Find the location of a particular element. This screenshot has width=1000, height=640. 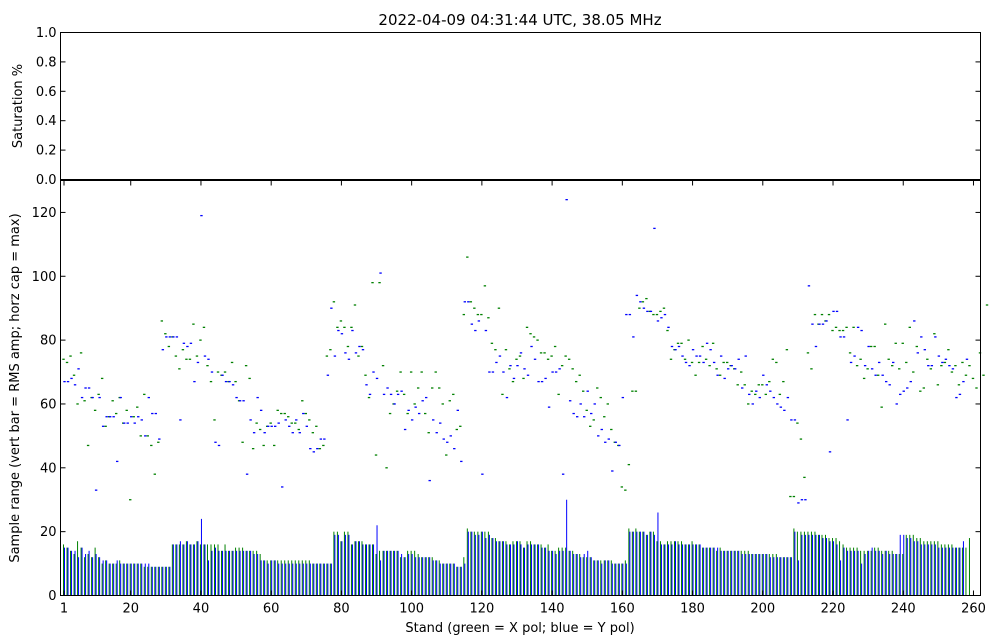

xtick-label: 240 is located at coordinates (903, 609).